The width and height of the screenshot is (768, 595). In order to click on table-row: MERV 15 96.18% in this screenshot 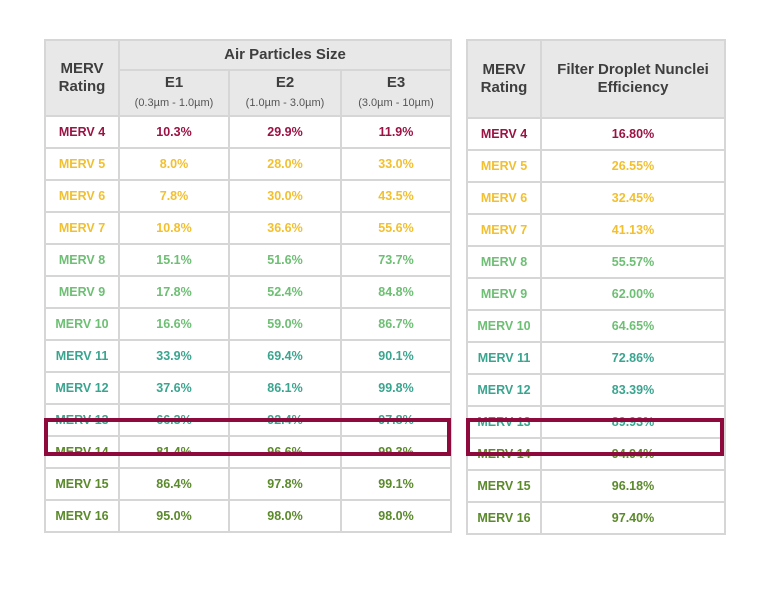, I will do `click(596, 486)`.